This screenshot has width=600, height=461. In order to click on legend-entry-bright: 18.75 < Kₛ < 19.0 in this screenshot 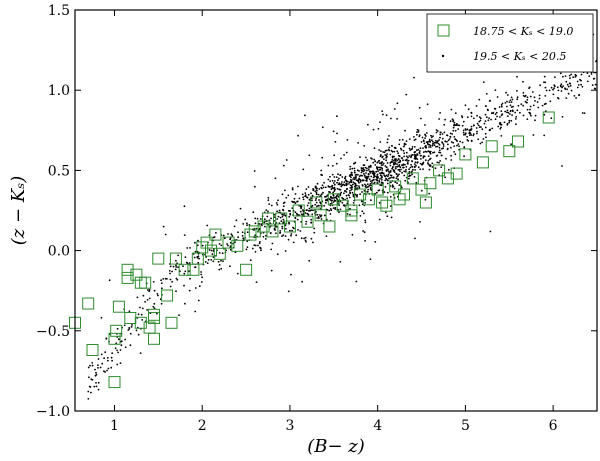, I will do `click(523, 31)`.